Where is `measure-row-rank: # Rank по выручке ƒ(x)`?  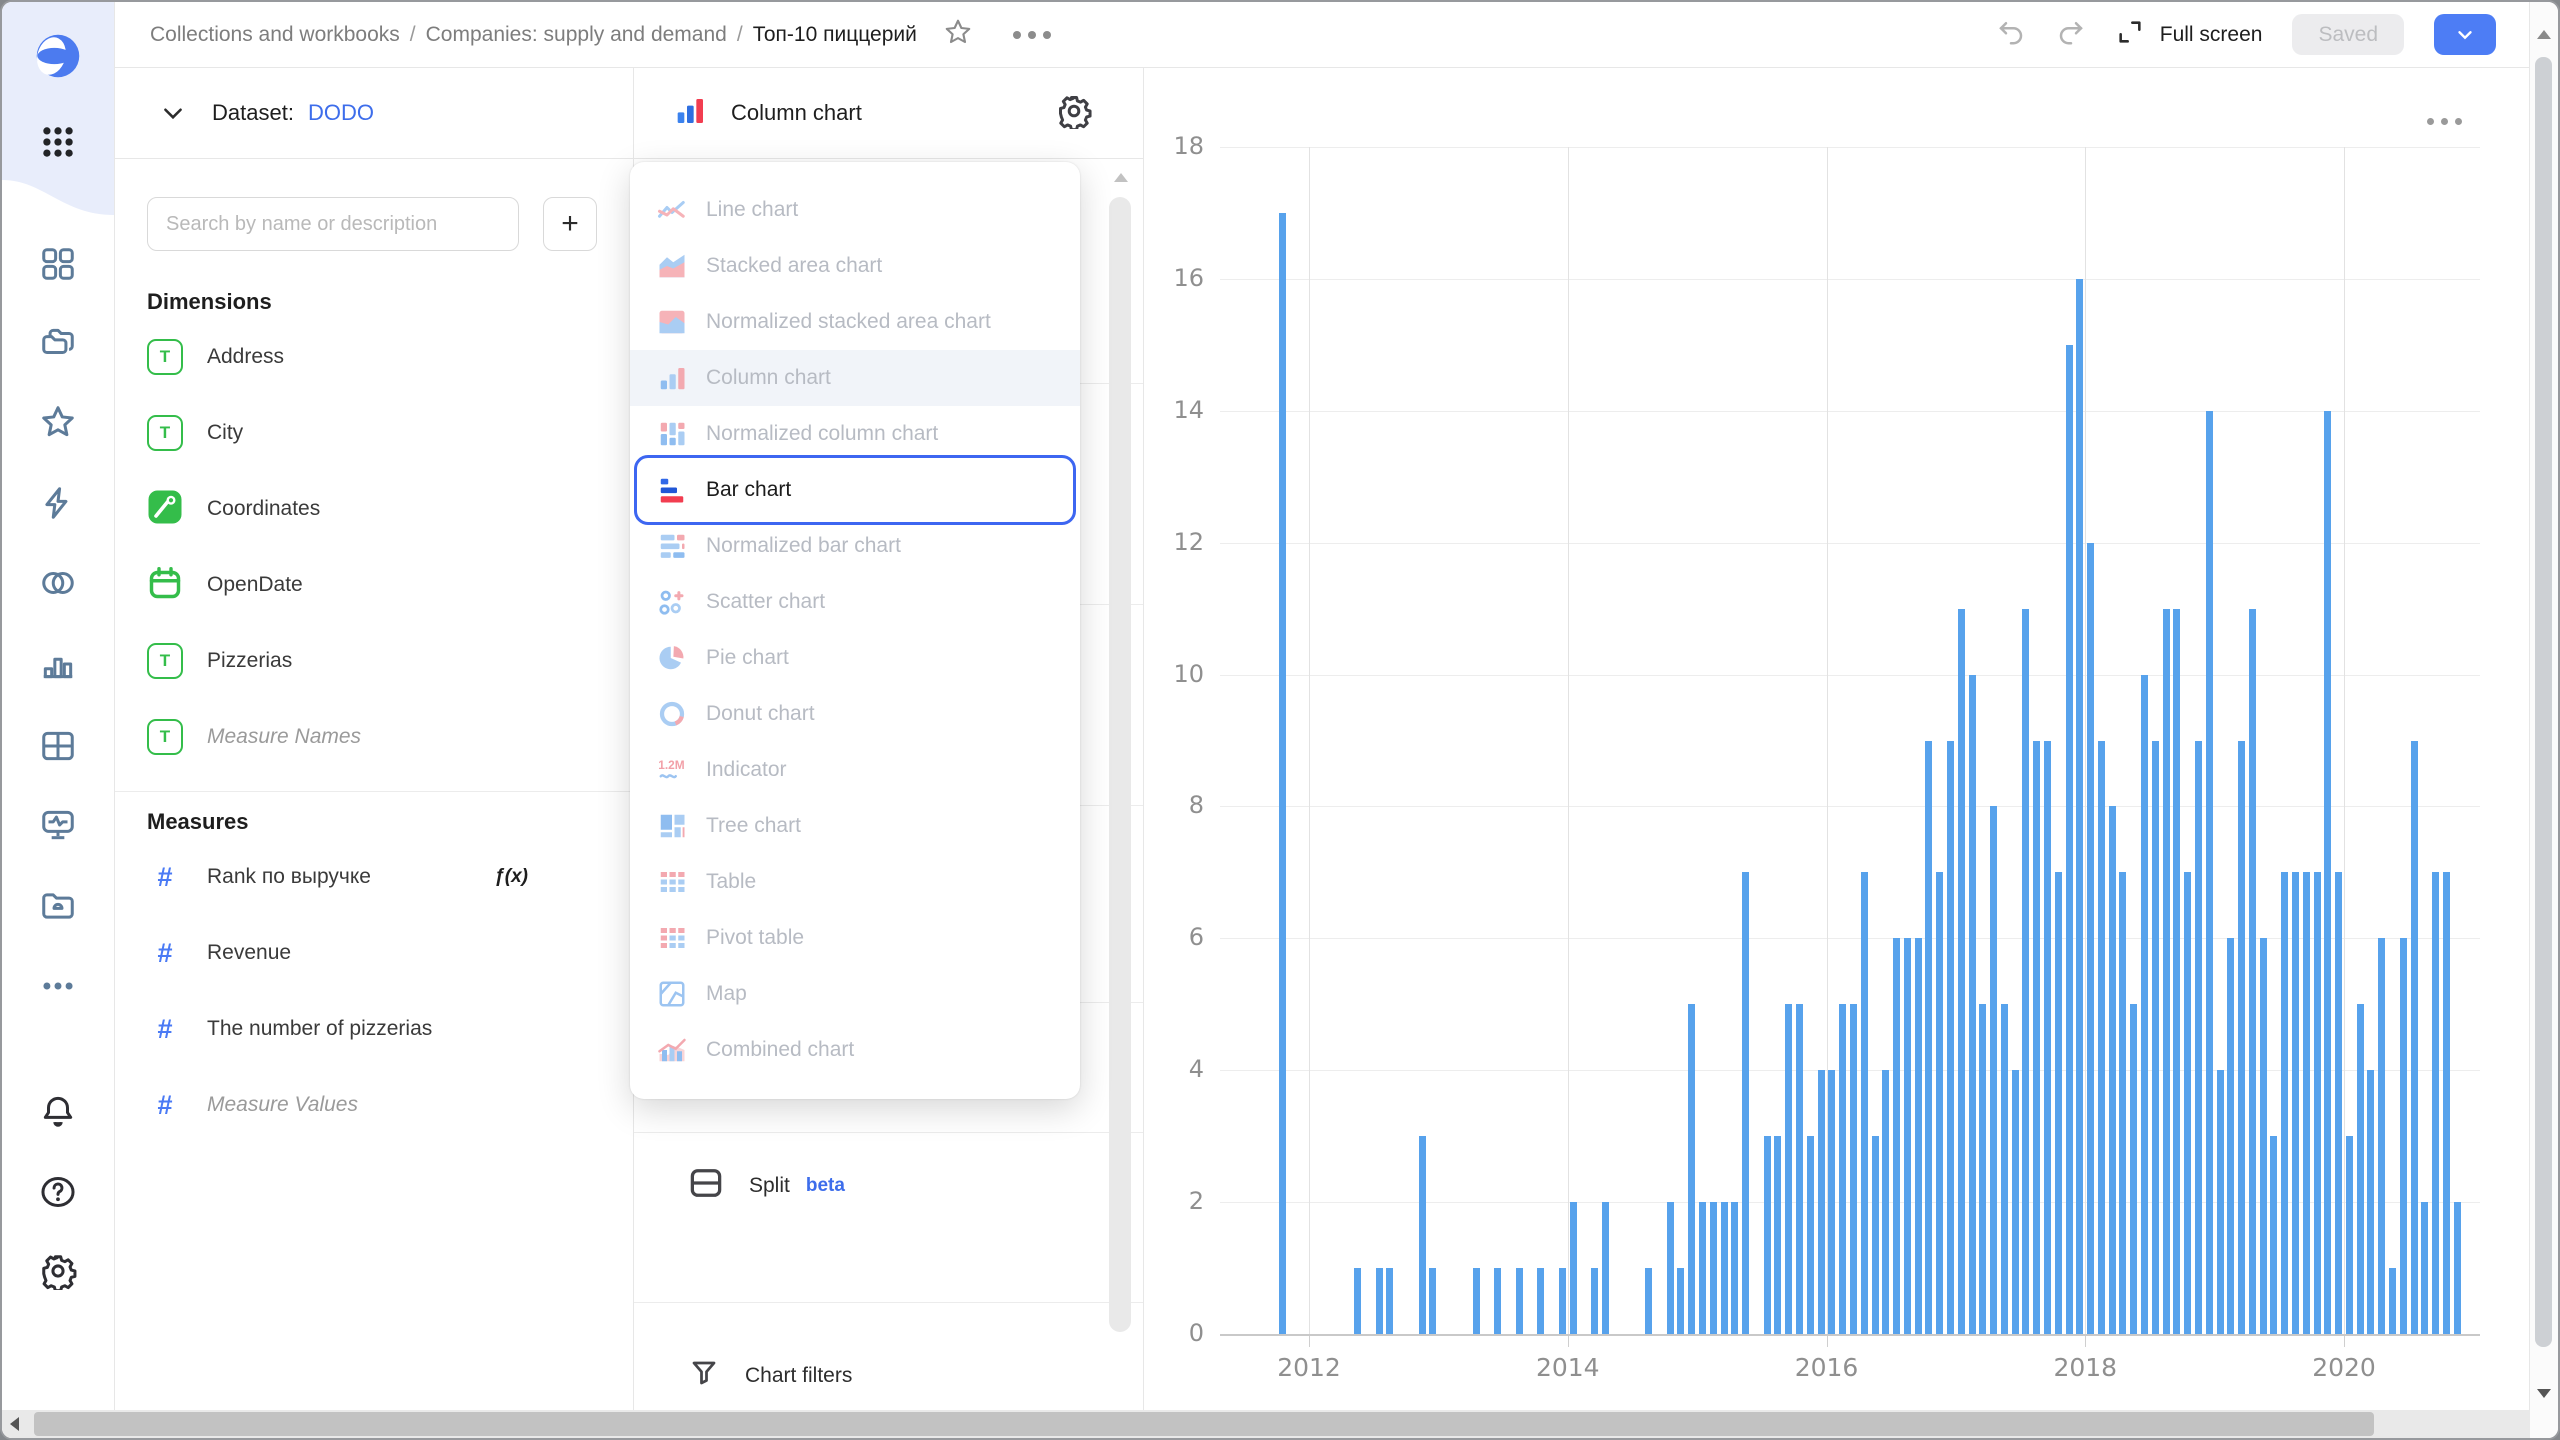 measure-row-rank: # Rank по выручке ƒ(x) is located at coordinates (390, 877).